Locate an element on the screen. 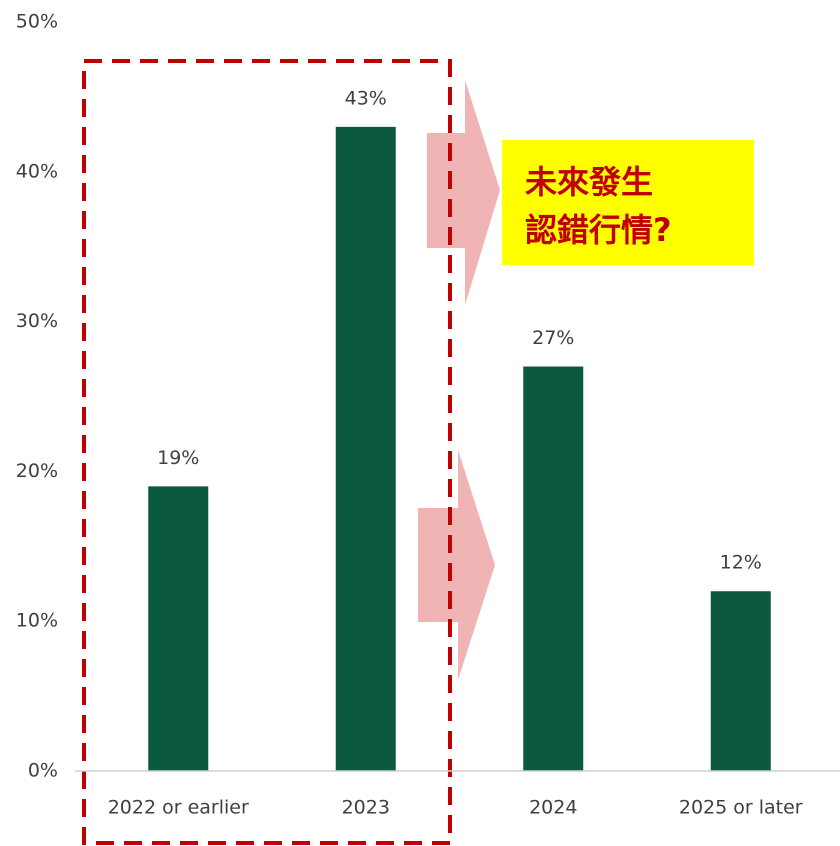  y-tick-label: 40% is located at coordinates (37, 171).